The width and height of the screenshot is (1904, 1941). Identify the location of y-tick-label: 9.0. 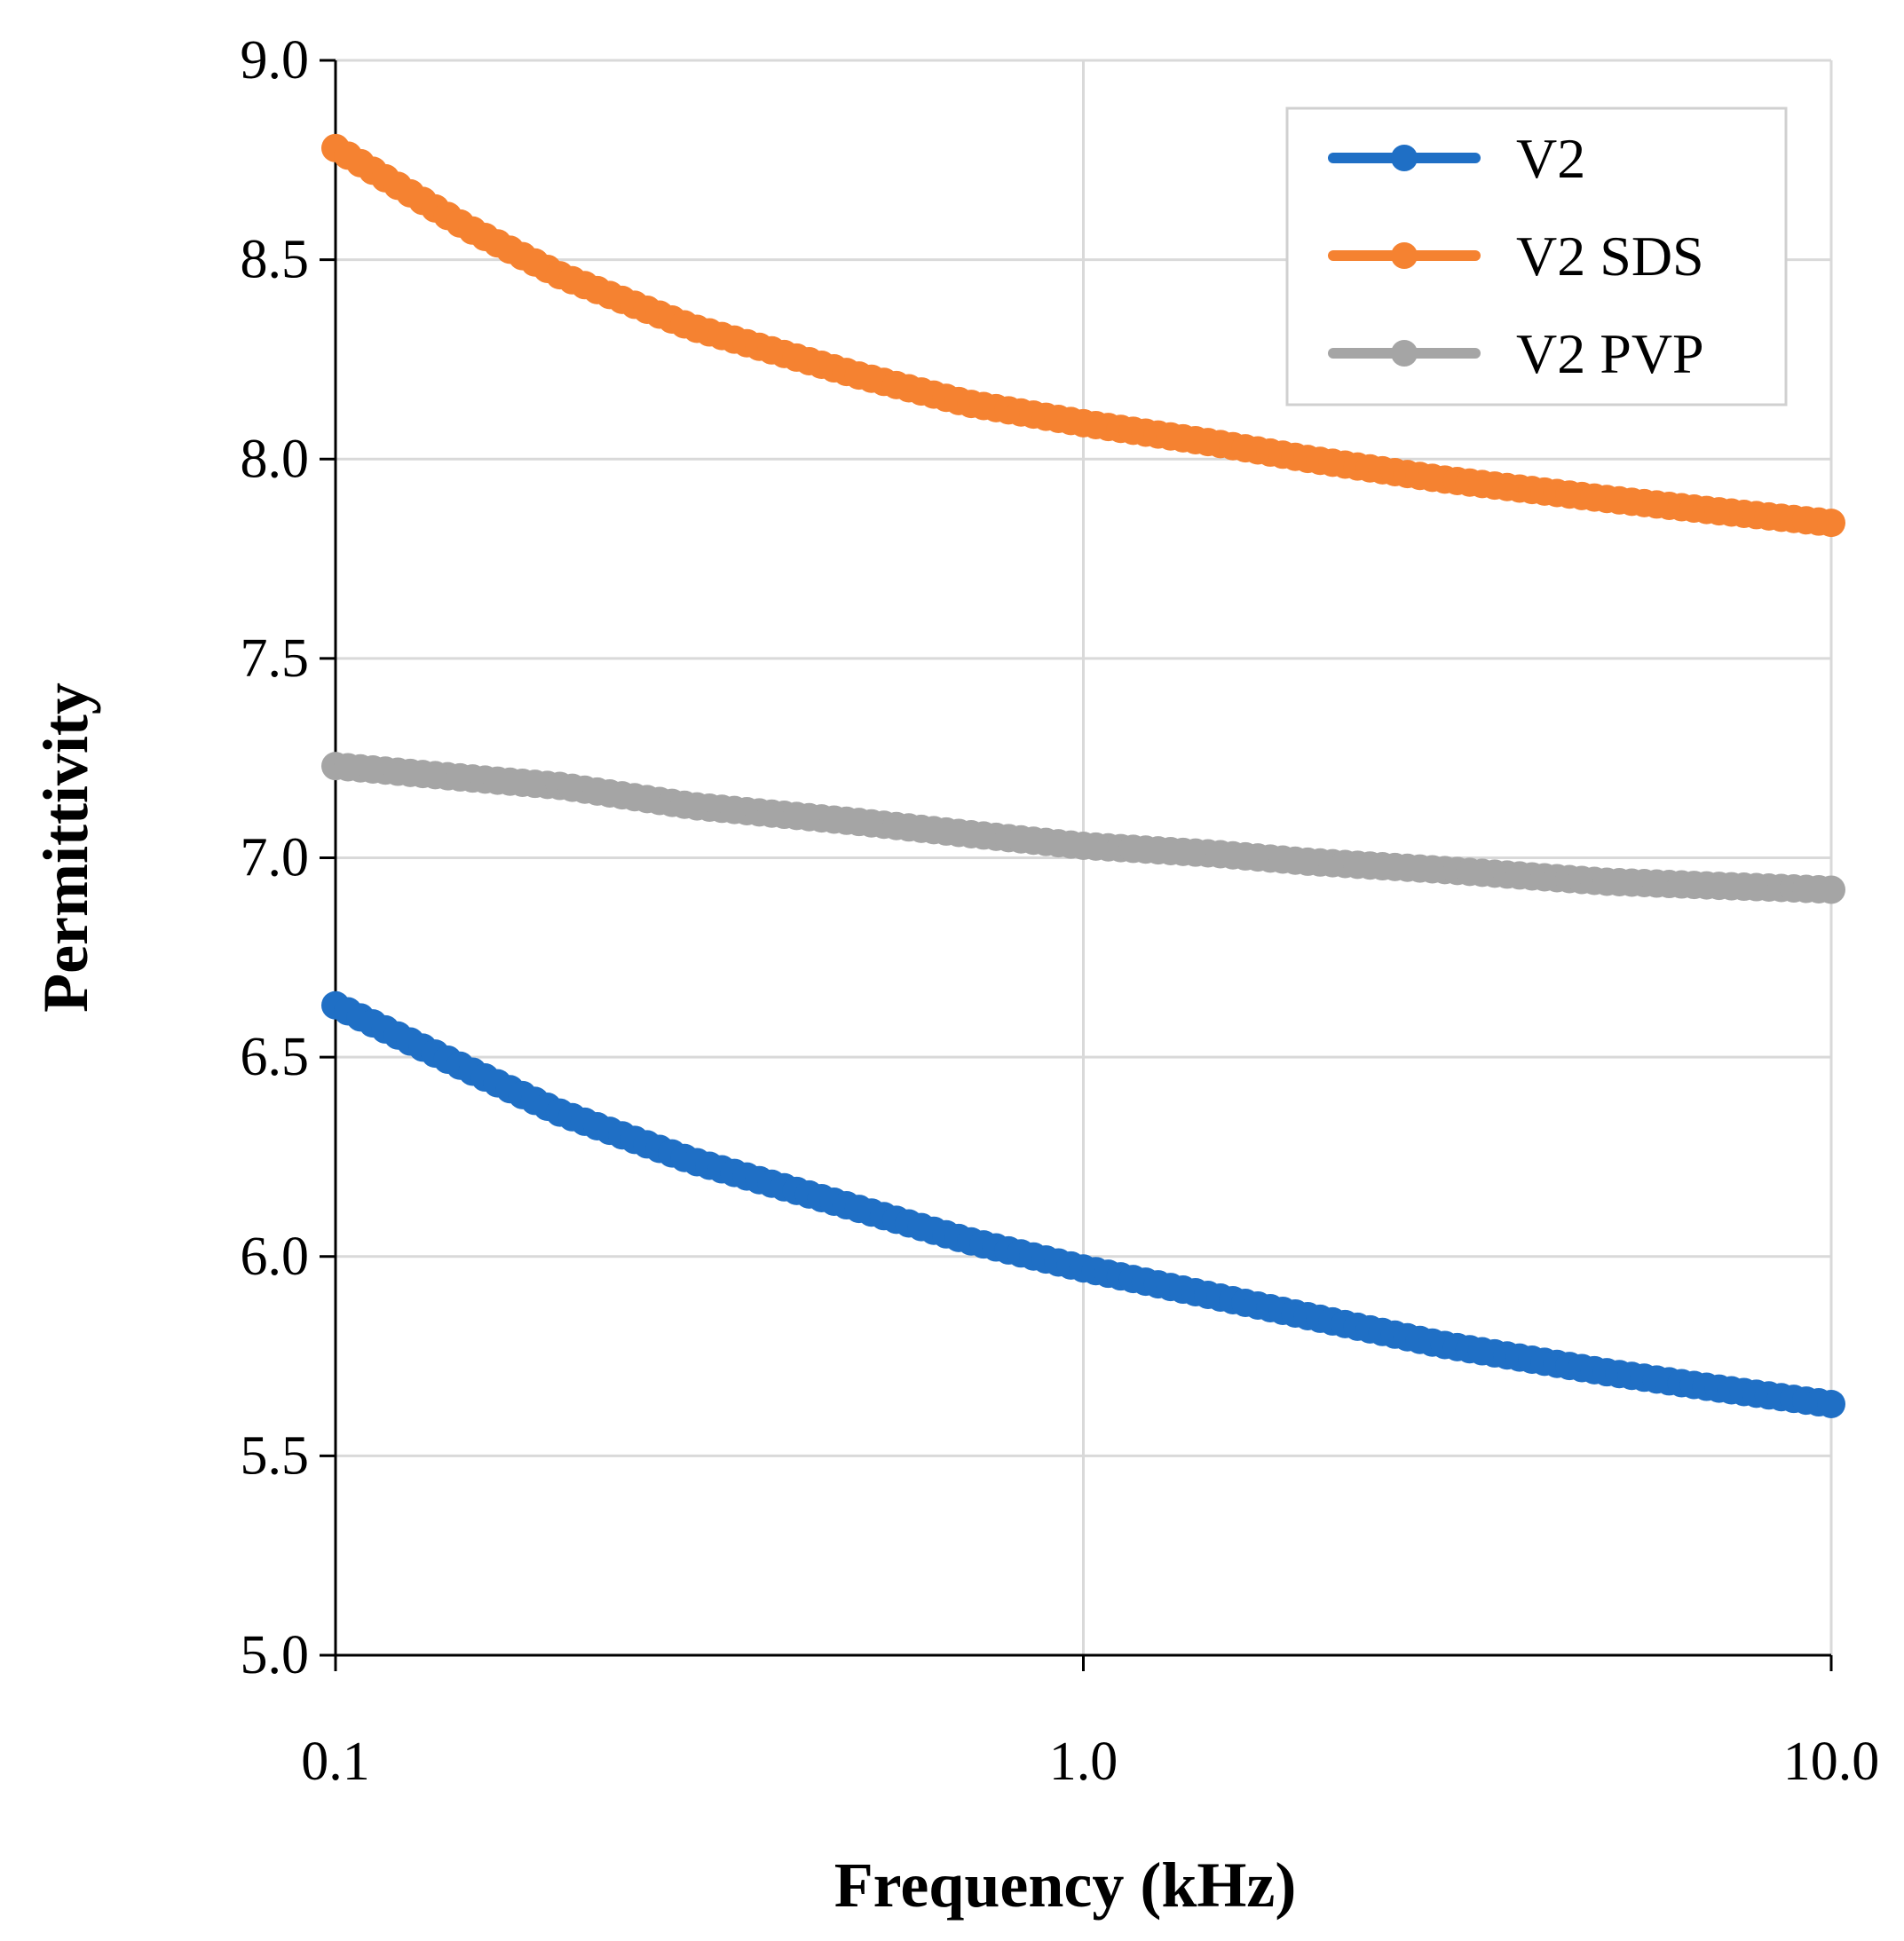
(275, 61).